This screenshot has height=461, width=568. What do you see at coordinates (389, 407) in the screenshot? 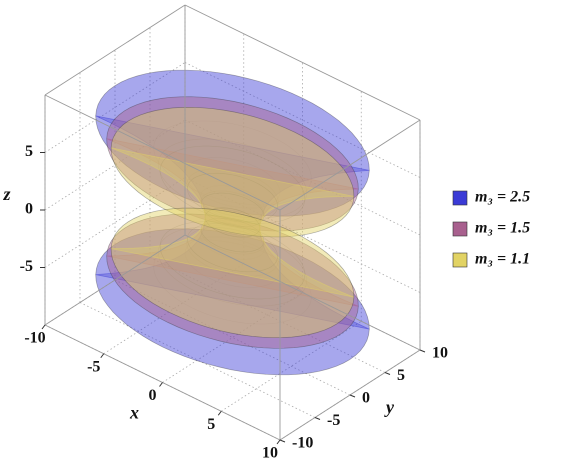
I see `y-axis-label: y` at bounding box center [389, 407].